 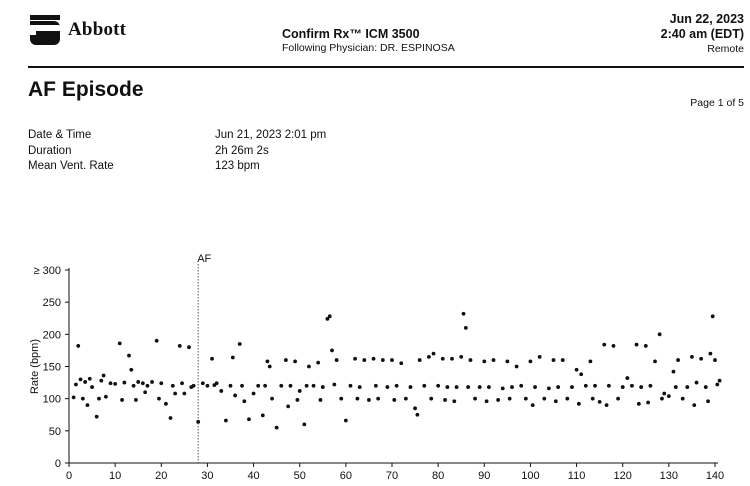 I want to click on x-tick-label: 100, so click(x=530, y=476).